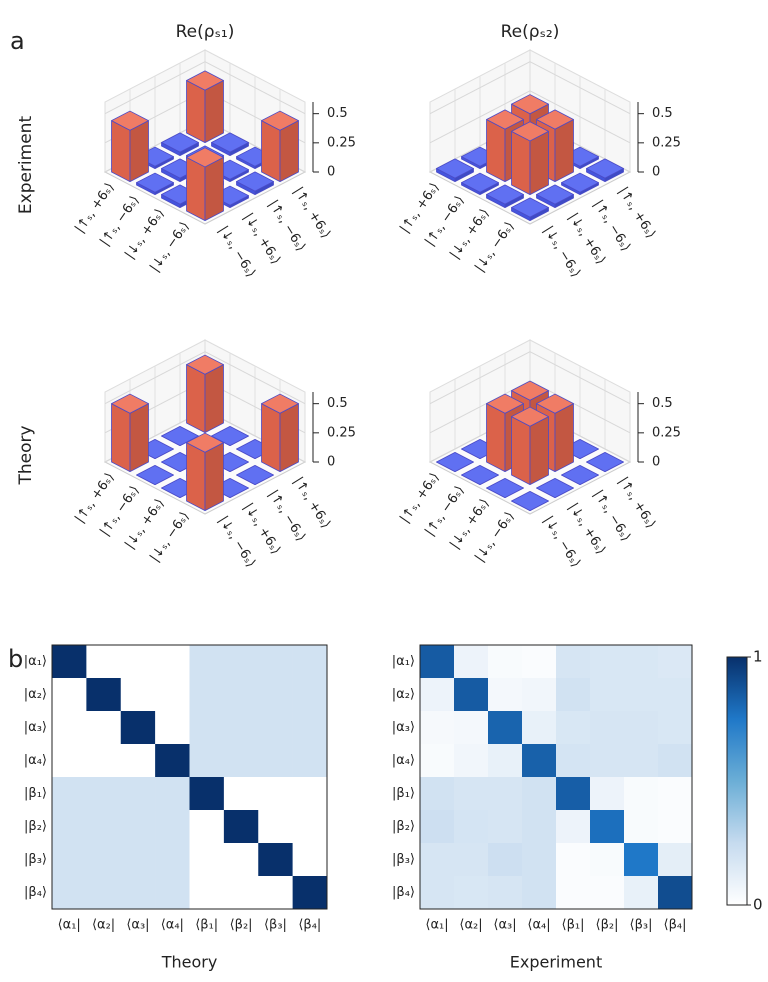 This screenshot has height=982, width=768. Describe the element at coordinates (675, 925) in the screenshot. I see `col-label: ⟨β₄|` at that location.